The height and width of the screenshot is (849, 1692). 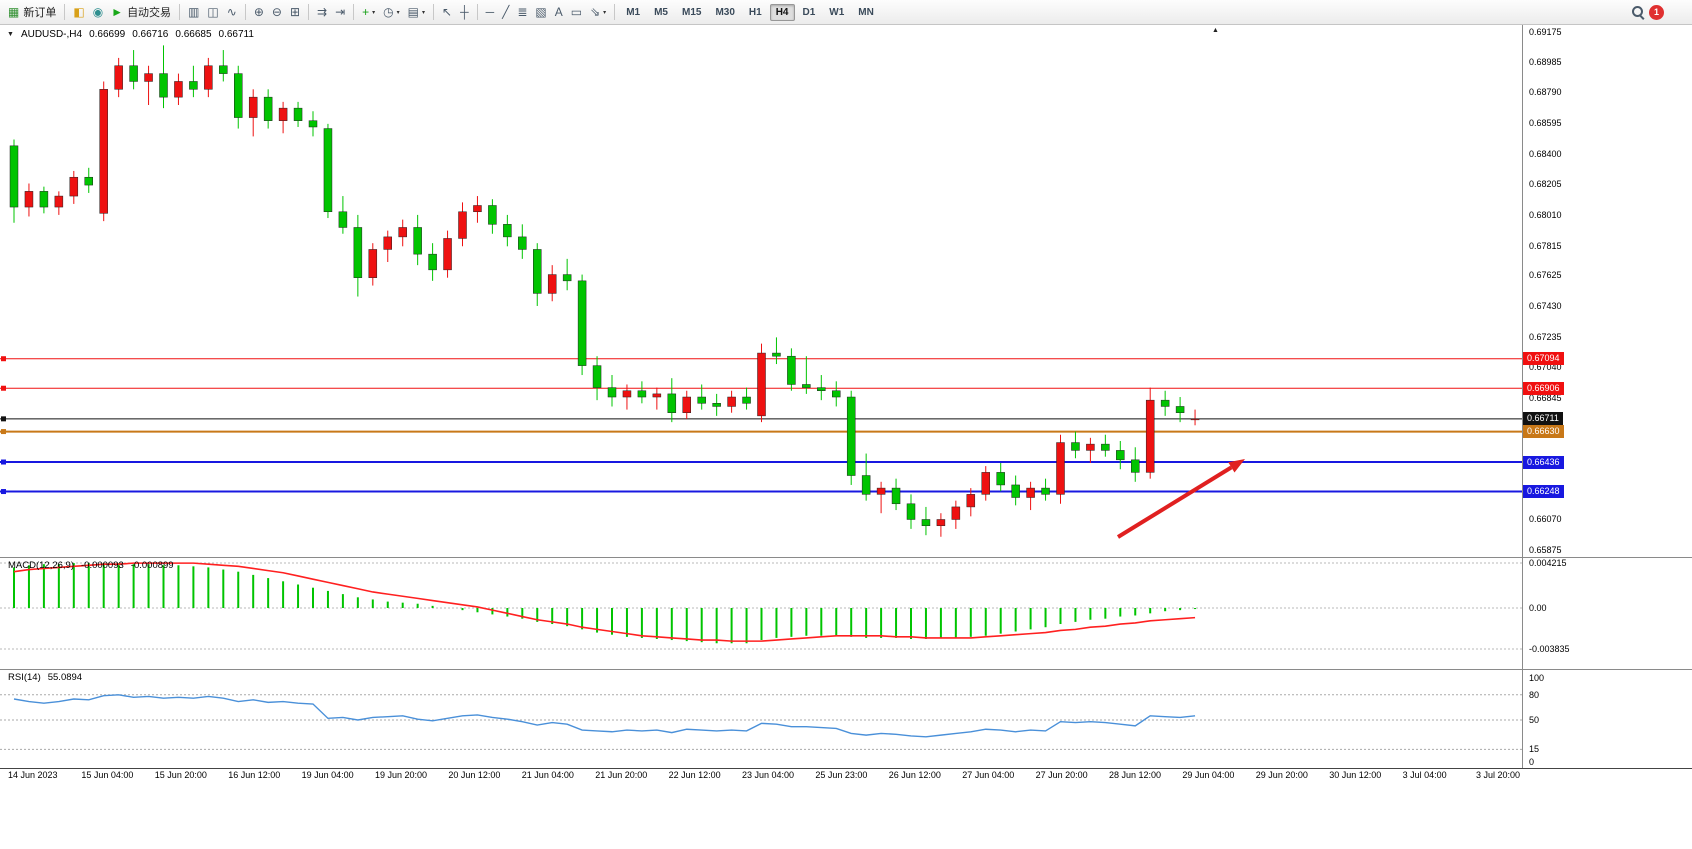 I want to click on chevron-down-icon: ▾, so click(x=605, y=12).